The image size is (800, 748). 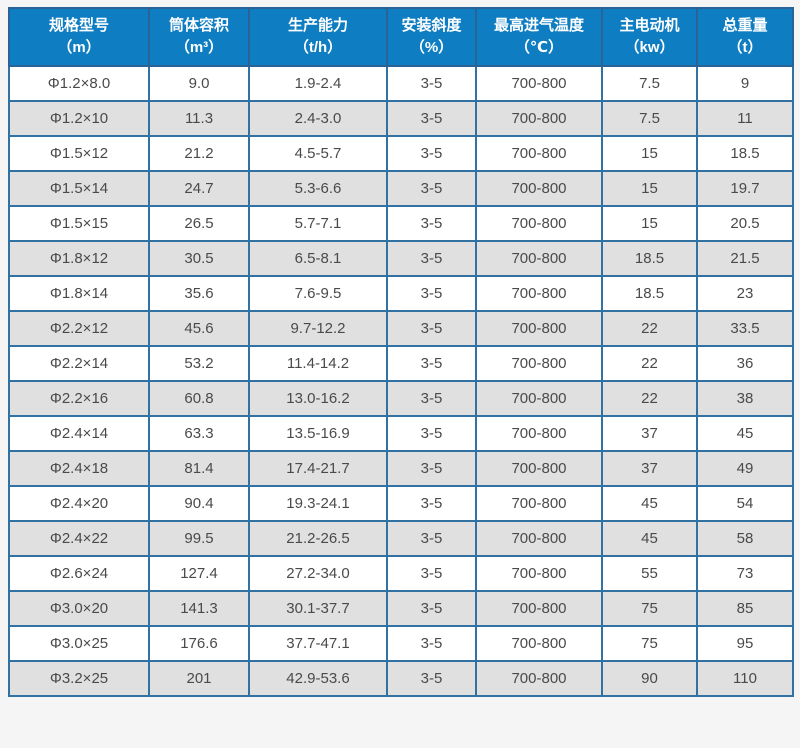 I want to click on value-cell: 30.5, so click(x=199, y=258).